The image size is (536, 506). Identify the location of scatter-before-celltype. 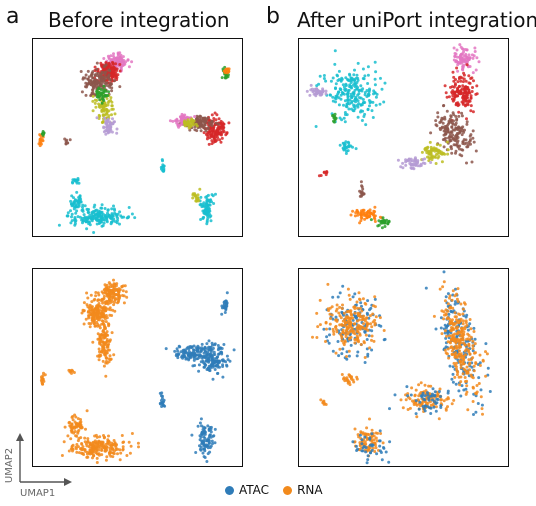
(134, 142).